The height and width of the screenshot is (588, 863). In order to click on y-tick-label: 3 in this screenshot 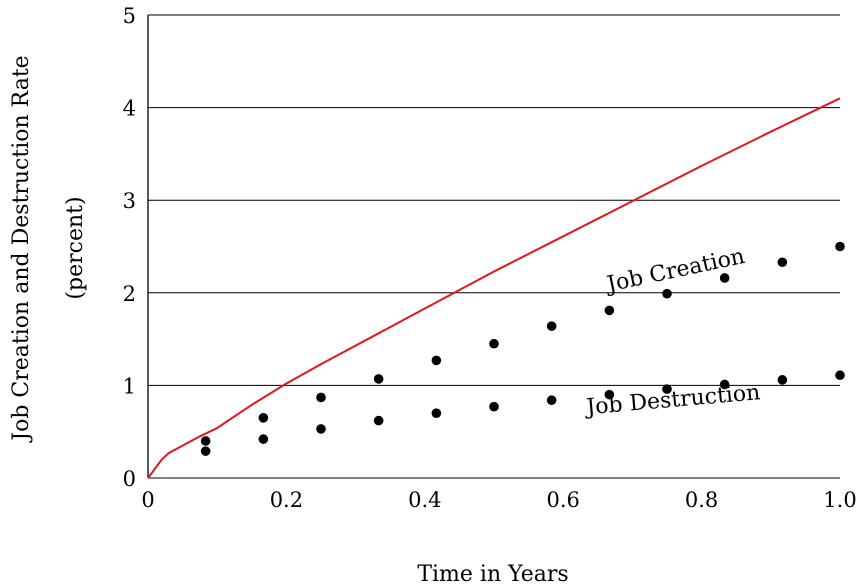, I will do `click(129, 201)`.